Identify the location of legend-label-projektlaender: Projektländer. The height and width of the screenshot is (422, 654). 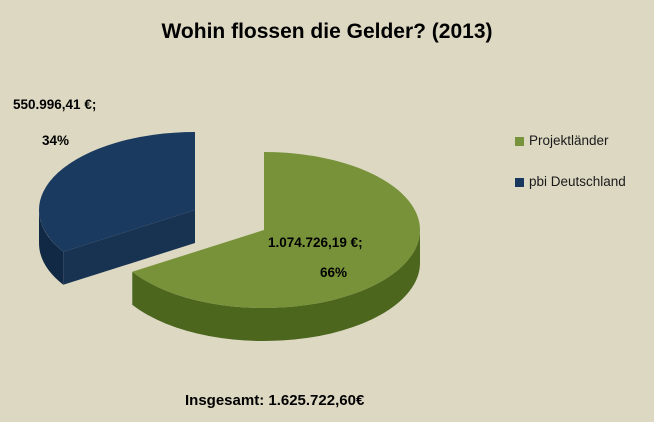
(569, 140).